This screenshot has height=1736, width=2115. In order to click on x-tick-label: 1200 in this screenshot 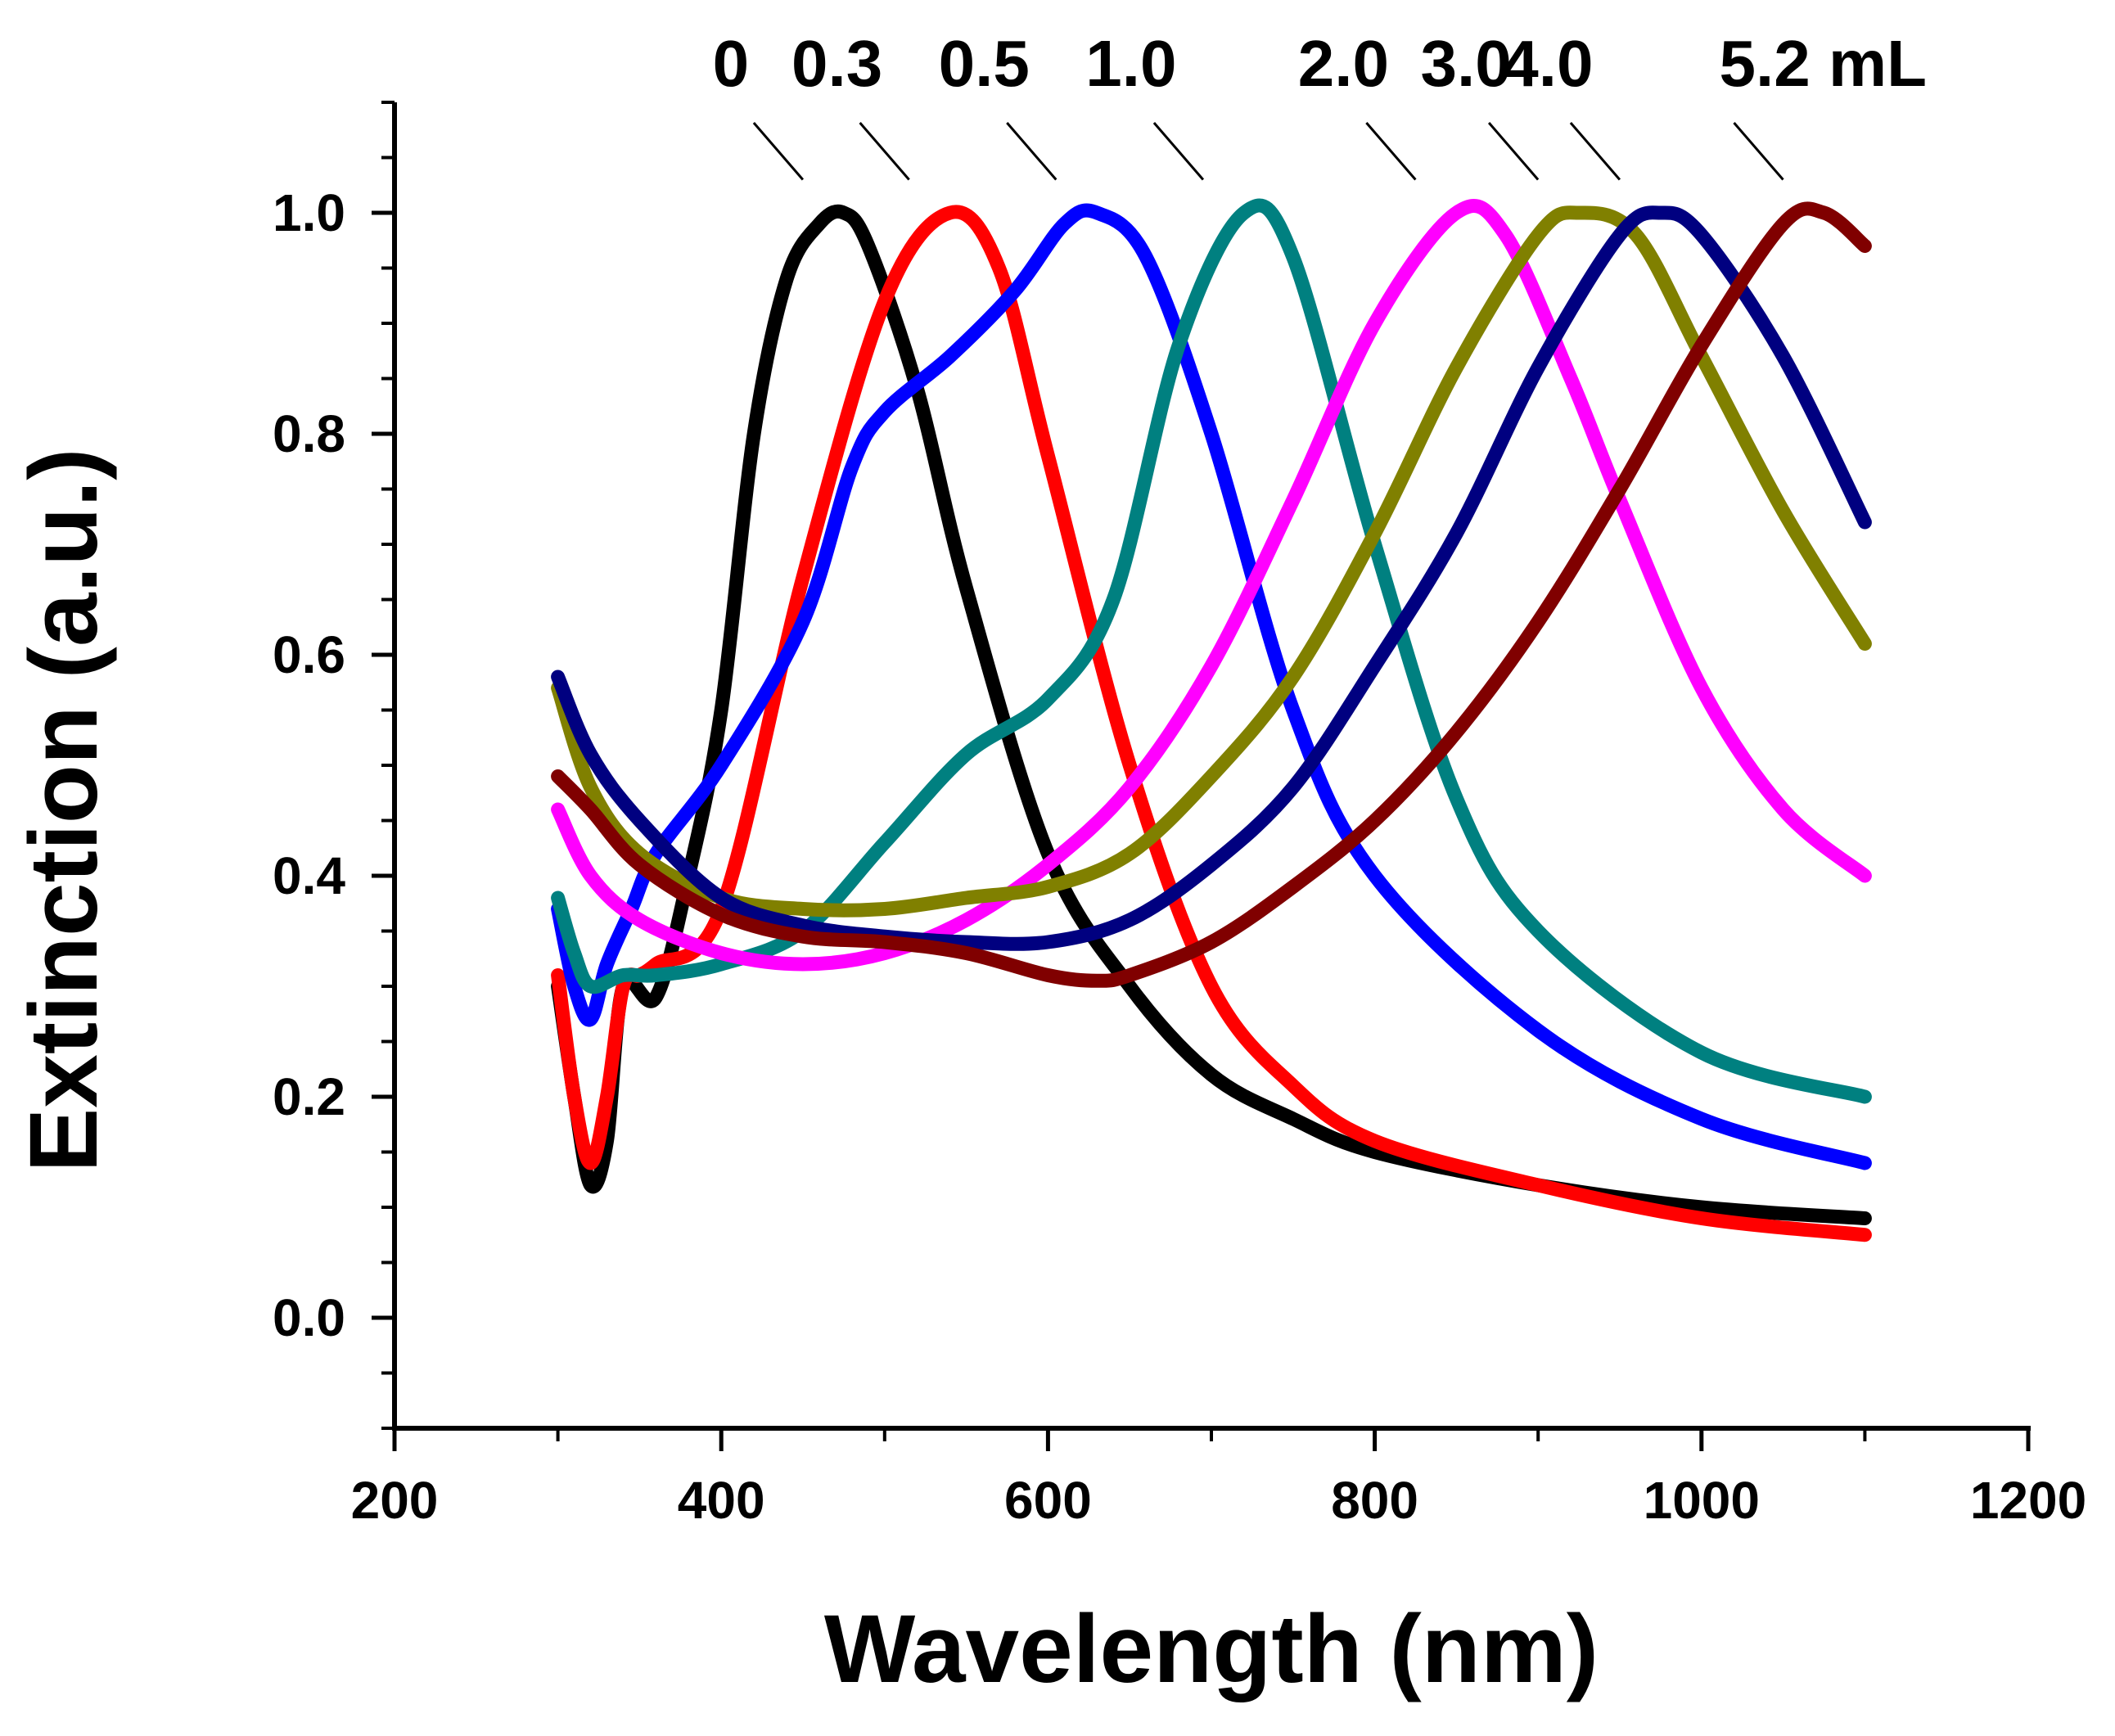, I will do `click(2028, 1500)`.